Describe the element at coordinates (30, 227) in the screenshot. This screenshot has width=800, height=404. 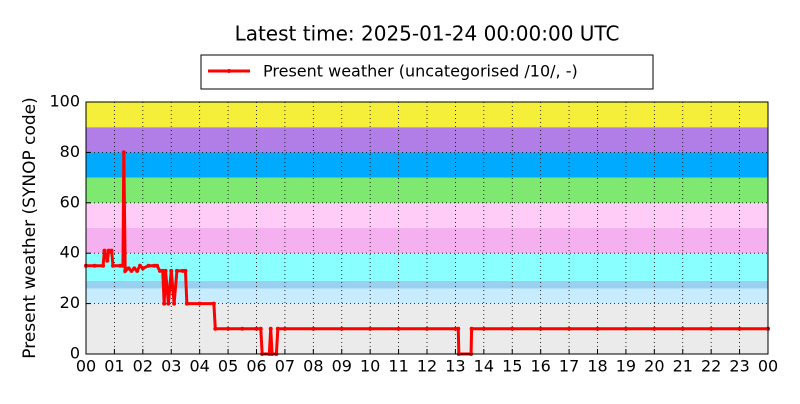
I see `y-axis-label: Present weather (SYNOP code)` at that location.